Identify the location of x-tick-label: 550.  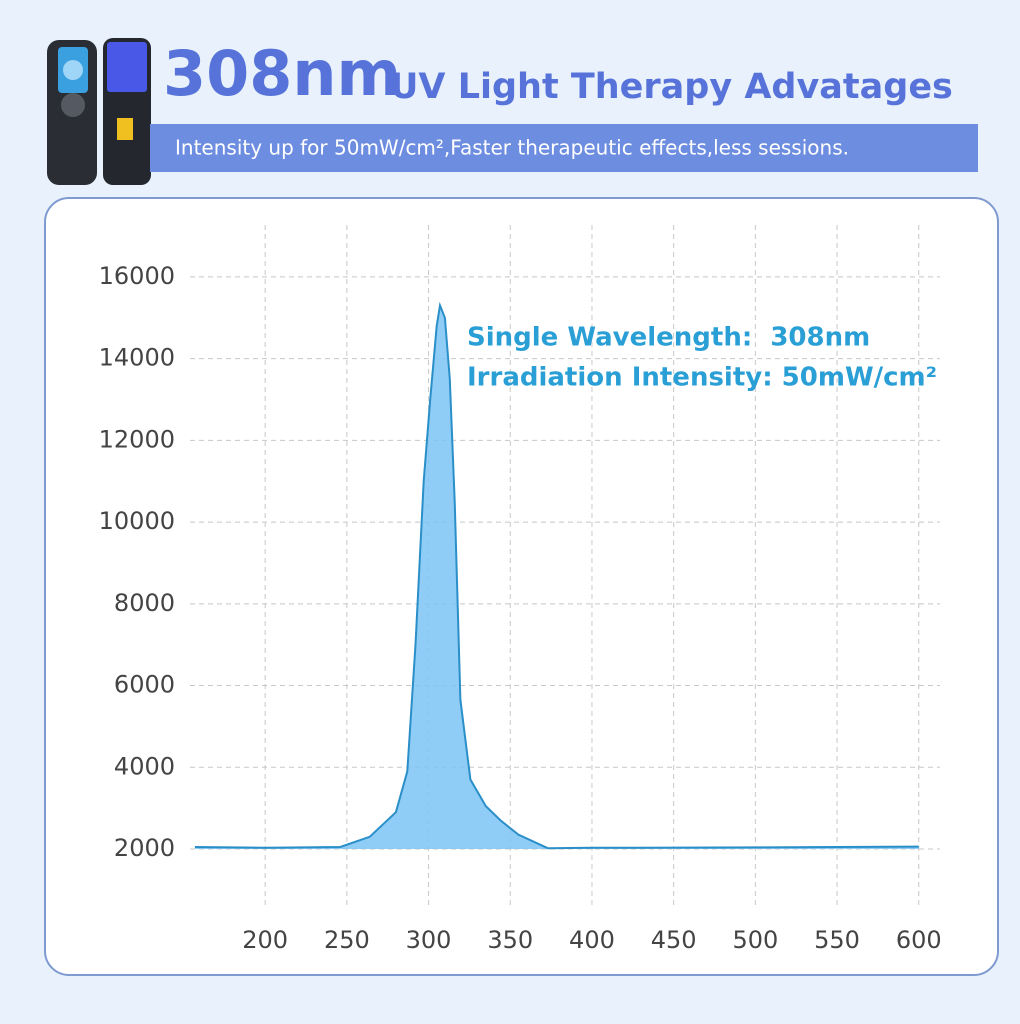
(837, 940).